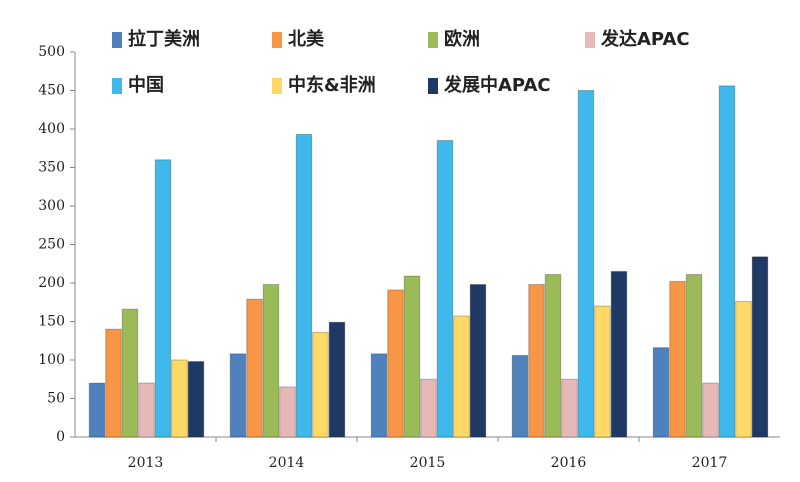 The width and height of the screenshot is (800, 482). What do you see at coordinates (710, 463) in the screenshot?
I see `x-tick-label: 2017` at bounding box center [710, 463].